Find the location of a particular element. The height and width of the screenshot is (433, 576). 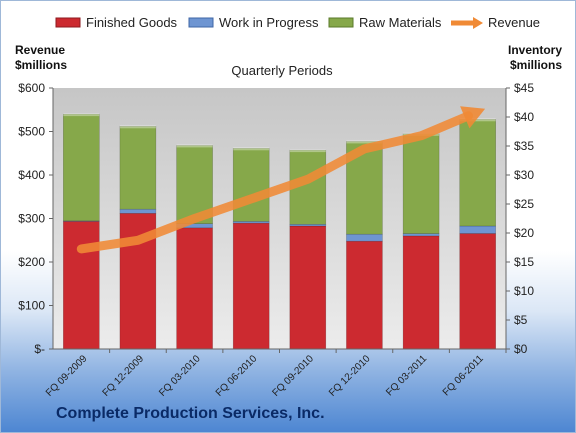

right-tick-label: $25 is located at coordinates (524, 204).